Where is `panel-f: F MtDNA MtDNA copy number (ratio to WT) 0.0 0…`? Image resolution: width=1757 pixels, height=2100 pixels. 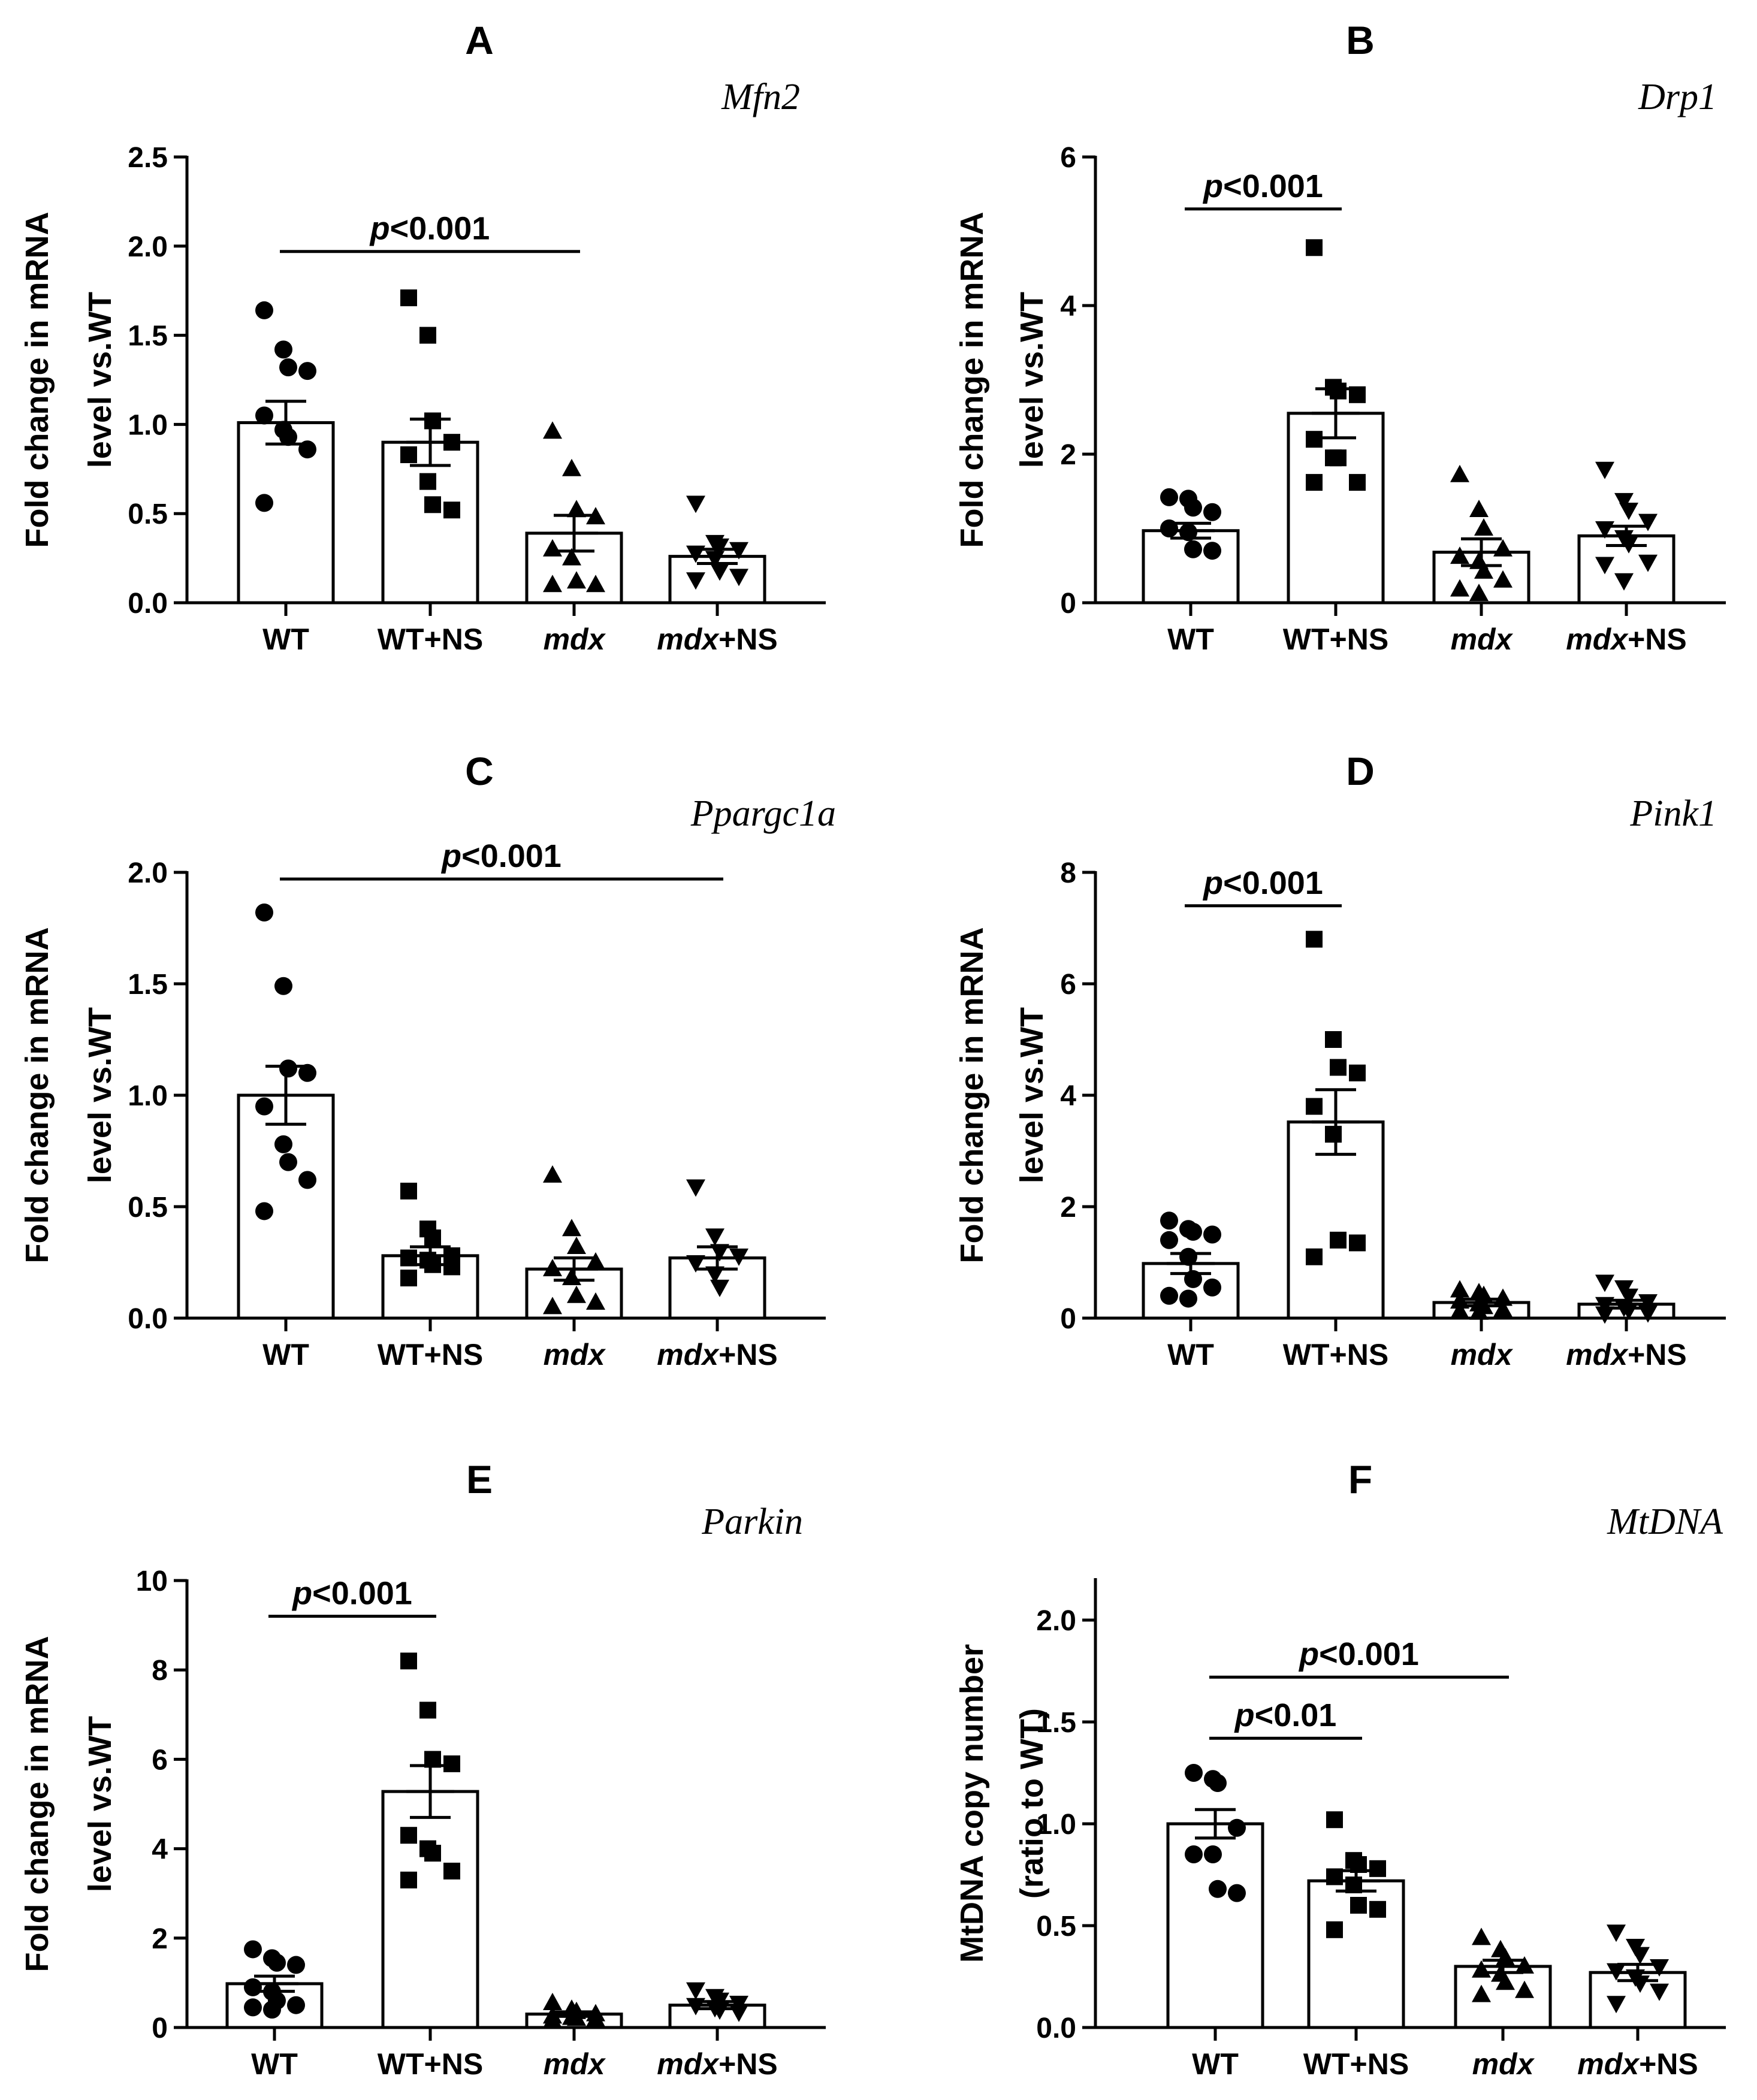
panel-f: F MtDNA MtDNA copy number (ratio to WT) 0.0 0… is located at coordinates (1340, 1769).